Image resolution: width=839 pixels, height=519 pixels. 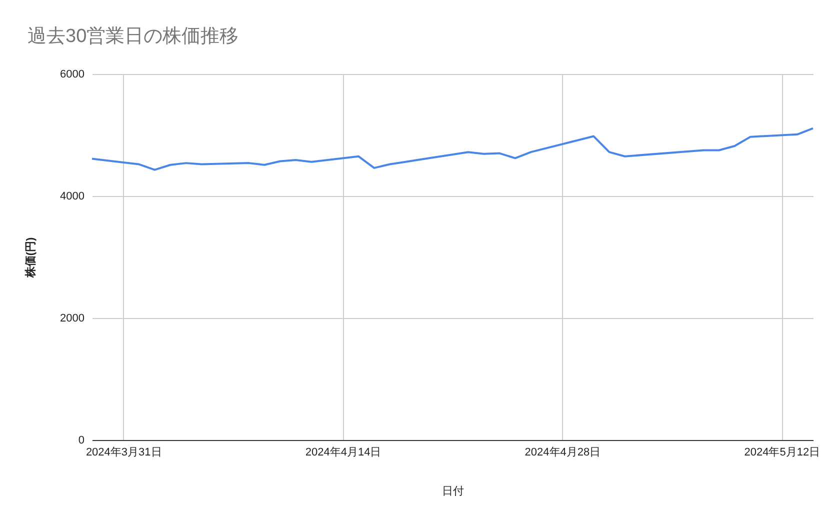 I want to click on line-series, so click(x=452, y=149).